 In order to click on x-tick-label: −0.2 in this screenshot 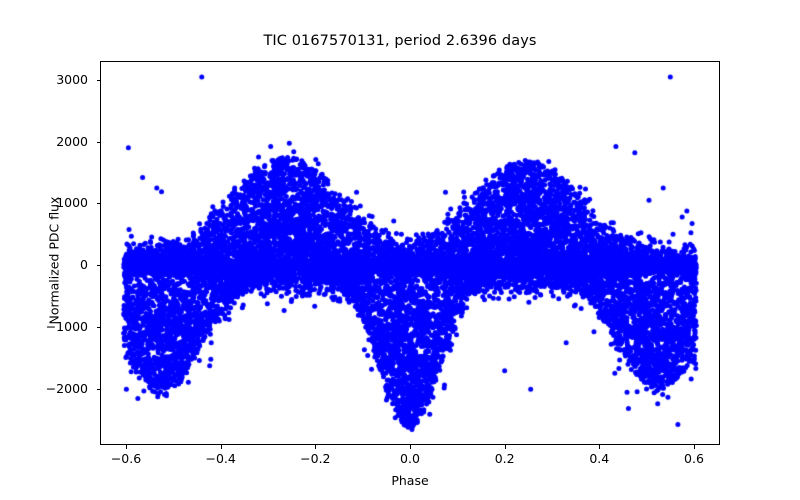, I will do `click(315, 458)`.